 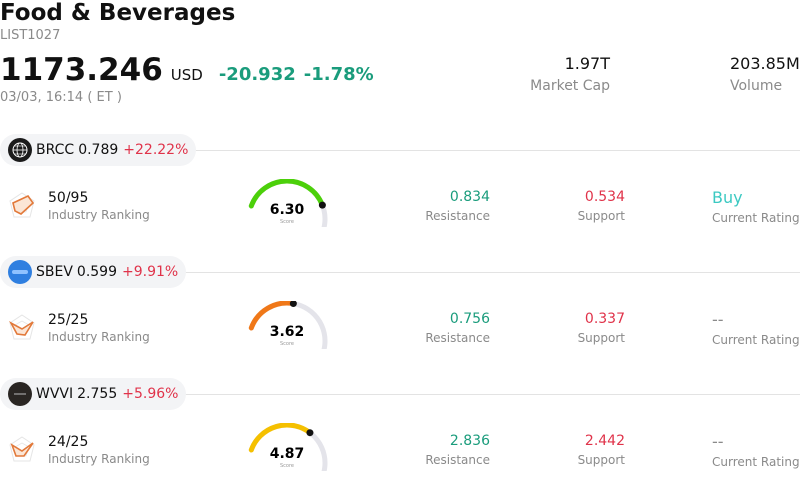 I want to click on current-rating-value: Buy, so click(x=727, y=197).